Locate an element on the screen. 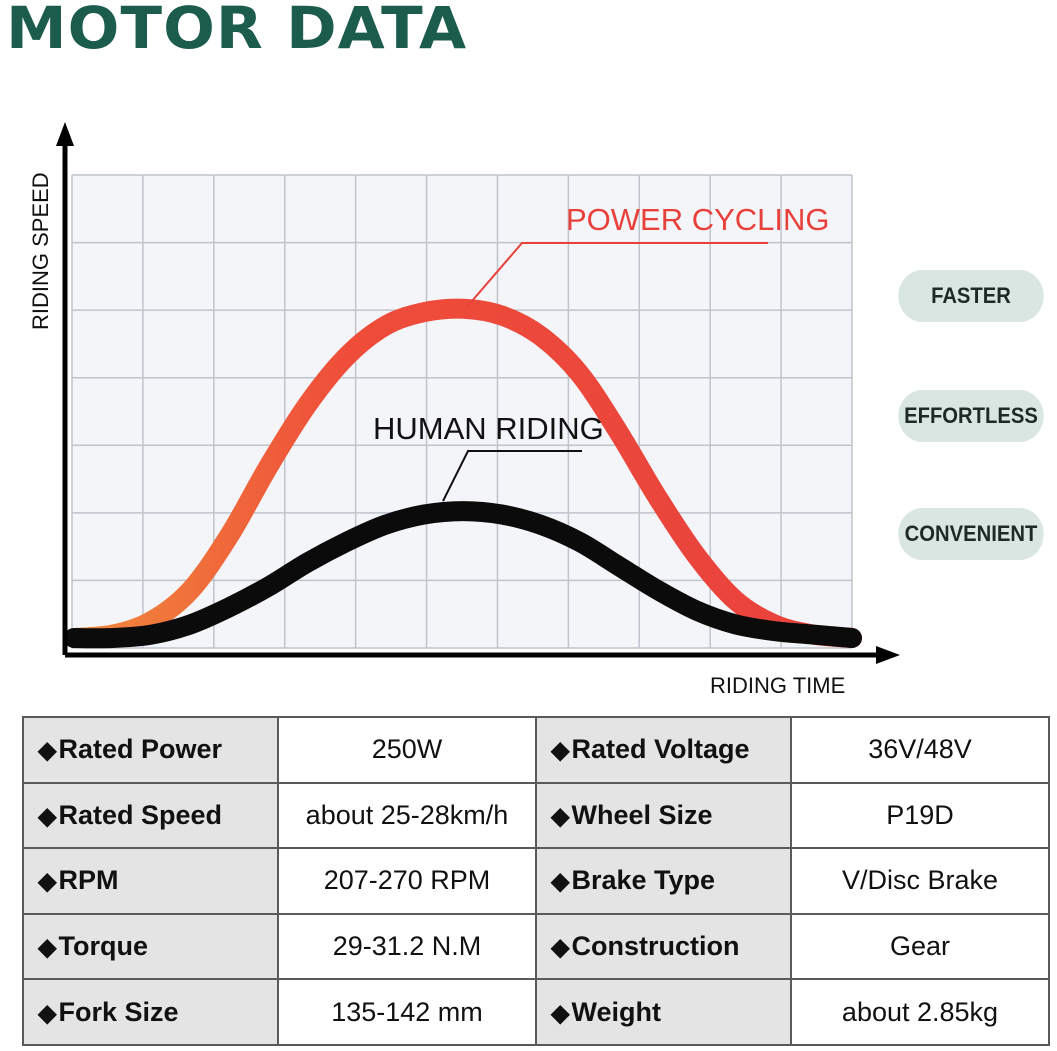 The width and height of the screenshot is (1057, 1051). human-riding-leader is located at coordinates (512, 476).